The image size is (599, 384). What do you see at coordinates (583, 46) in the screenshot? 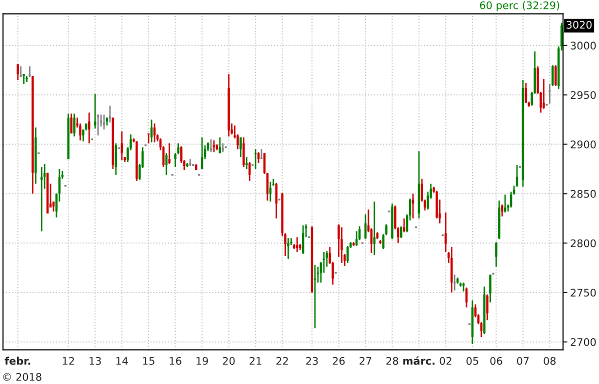
I see `y-tick-label: 3000` at bounding box center [583, 46].